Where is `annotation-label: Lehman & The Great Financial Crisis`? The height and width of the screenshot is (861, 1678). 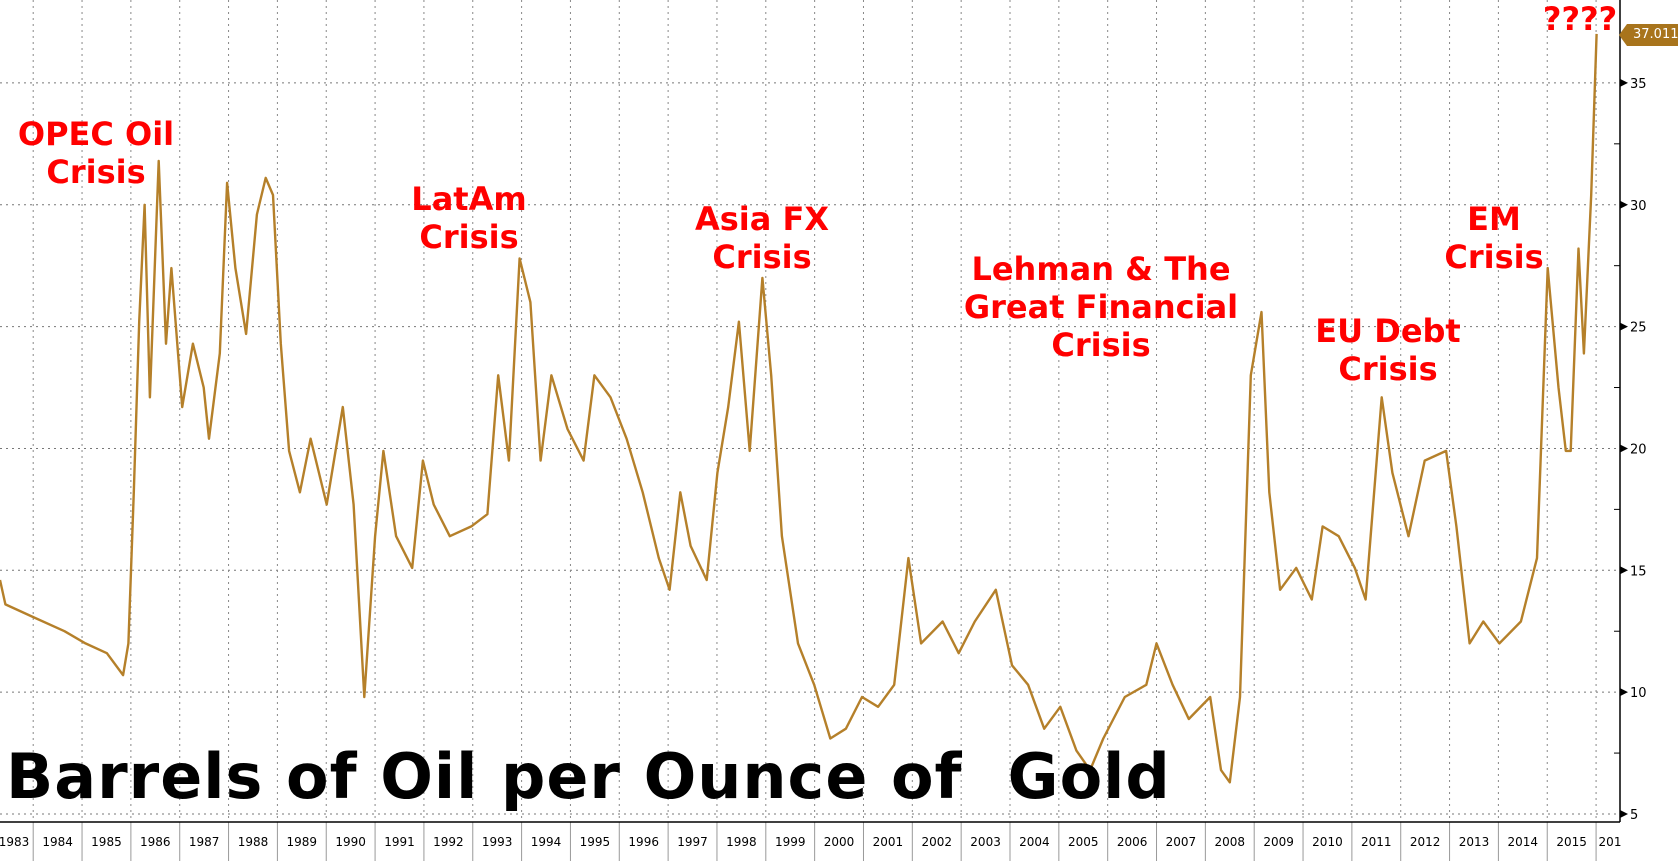 annotation-label: Lehman & The Great Financial Crisis is located at coordinates (1101, 307).